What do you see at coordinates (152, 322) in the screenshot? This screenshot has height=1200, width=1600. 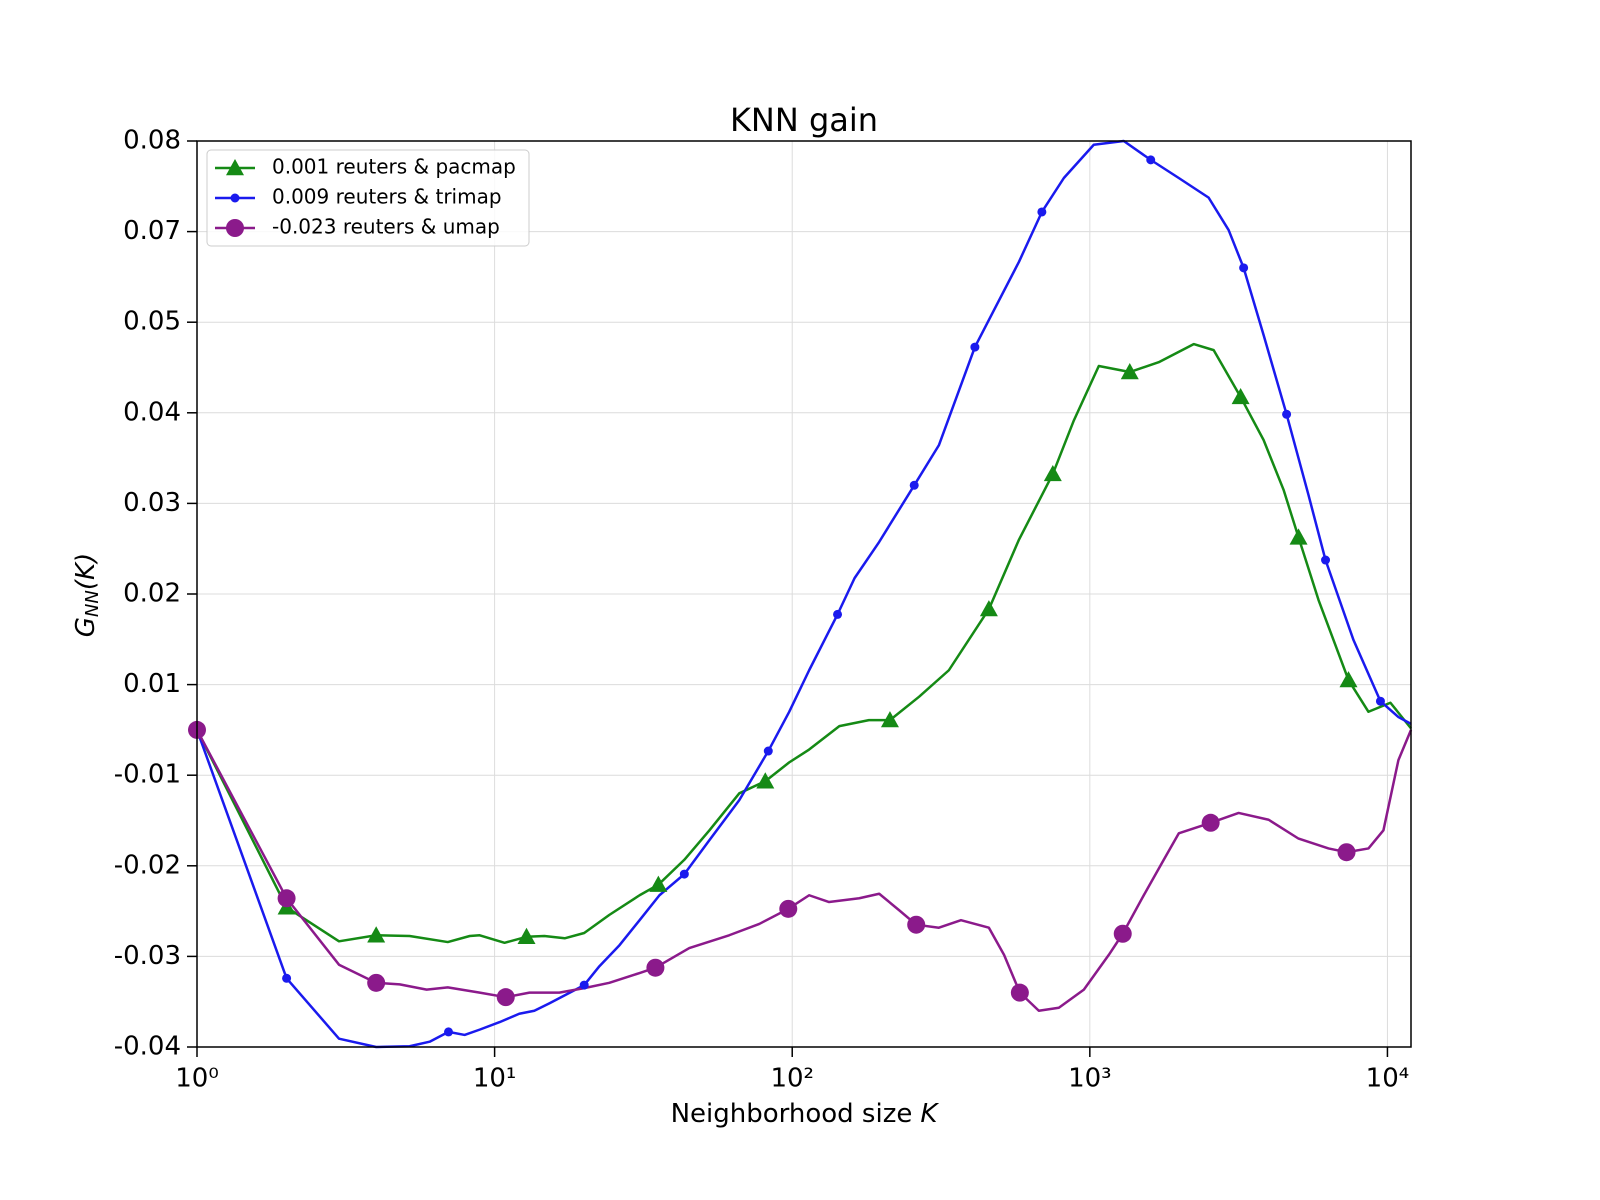 I see `y-tick-label: 0.05` at bounding box center [152, 322].